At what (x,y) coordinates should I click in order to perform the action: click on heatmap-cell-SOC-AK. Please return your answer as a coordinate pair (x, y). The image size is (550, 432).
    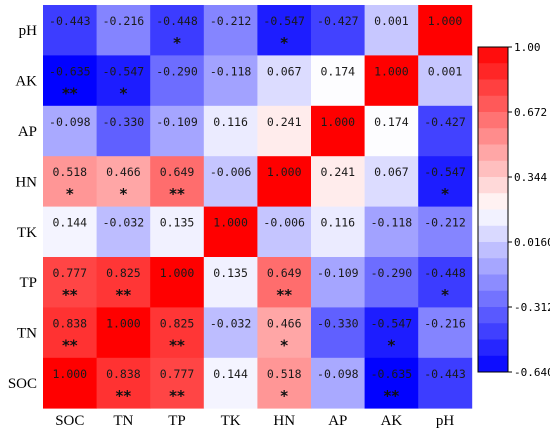
    Looking at the image, I should click on (391, 383).